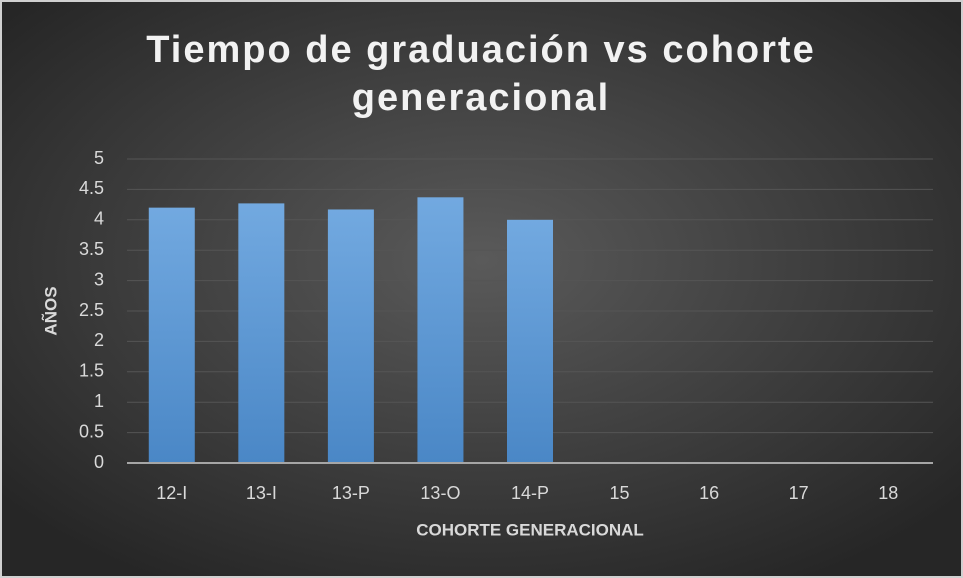  What do you see at coordinates (91, 431) in the screenshot?
I see `y-tick-label: 0.5` at bounding box center [91, 431].